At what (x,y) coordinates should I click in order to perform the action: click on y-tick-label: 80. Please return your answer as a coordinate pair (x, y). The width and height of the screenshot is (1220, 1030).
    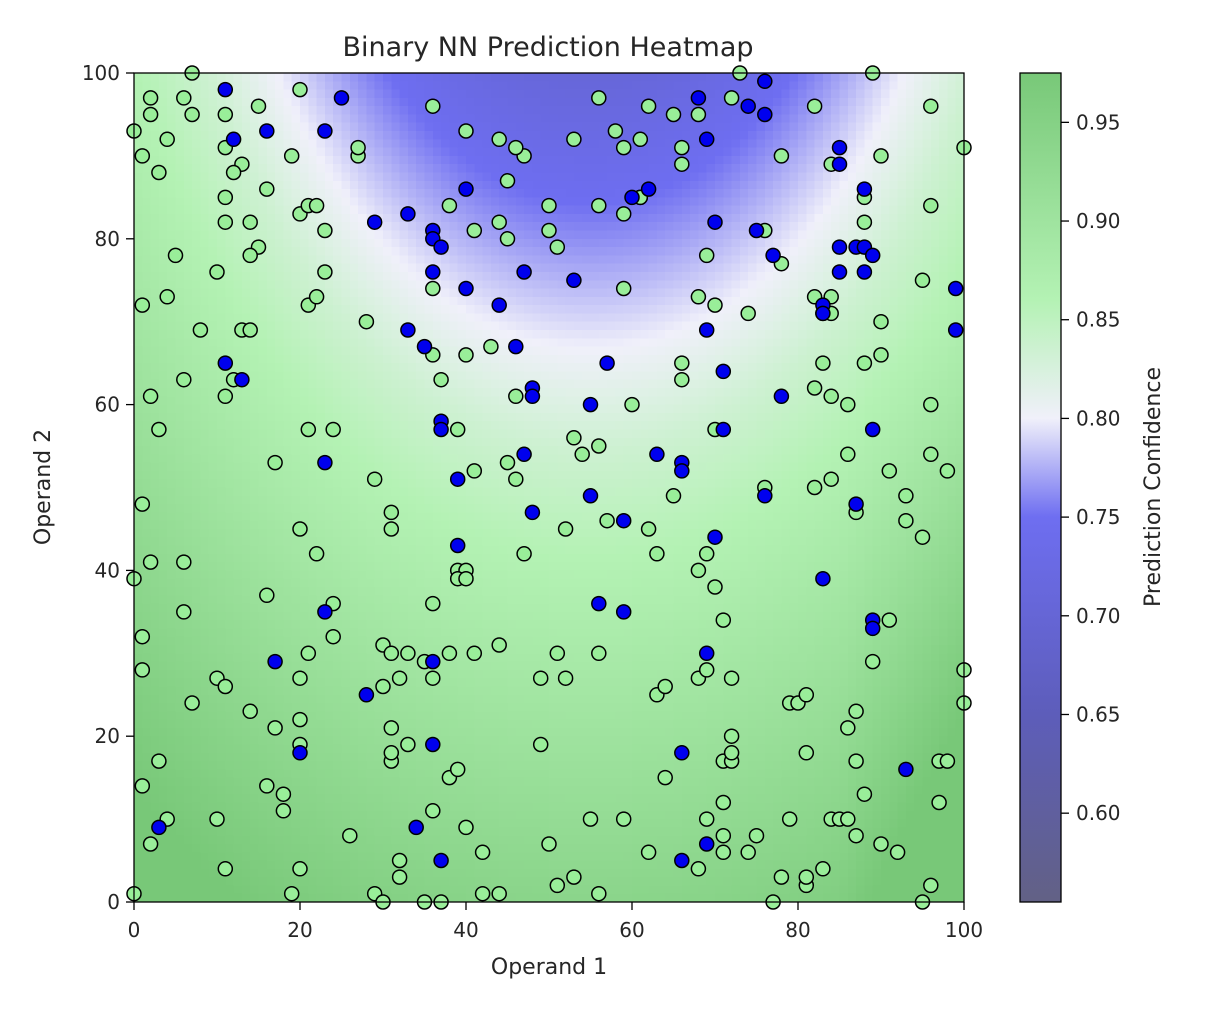
    Looking at the image, I should click on (107, 239).